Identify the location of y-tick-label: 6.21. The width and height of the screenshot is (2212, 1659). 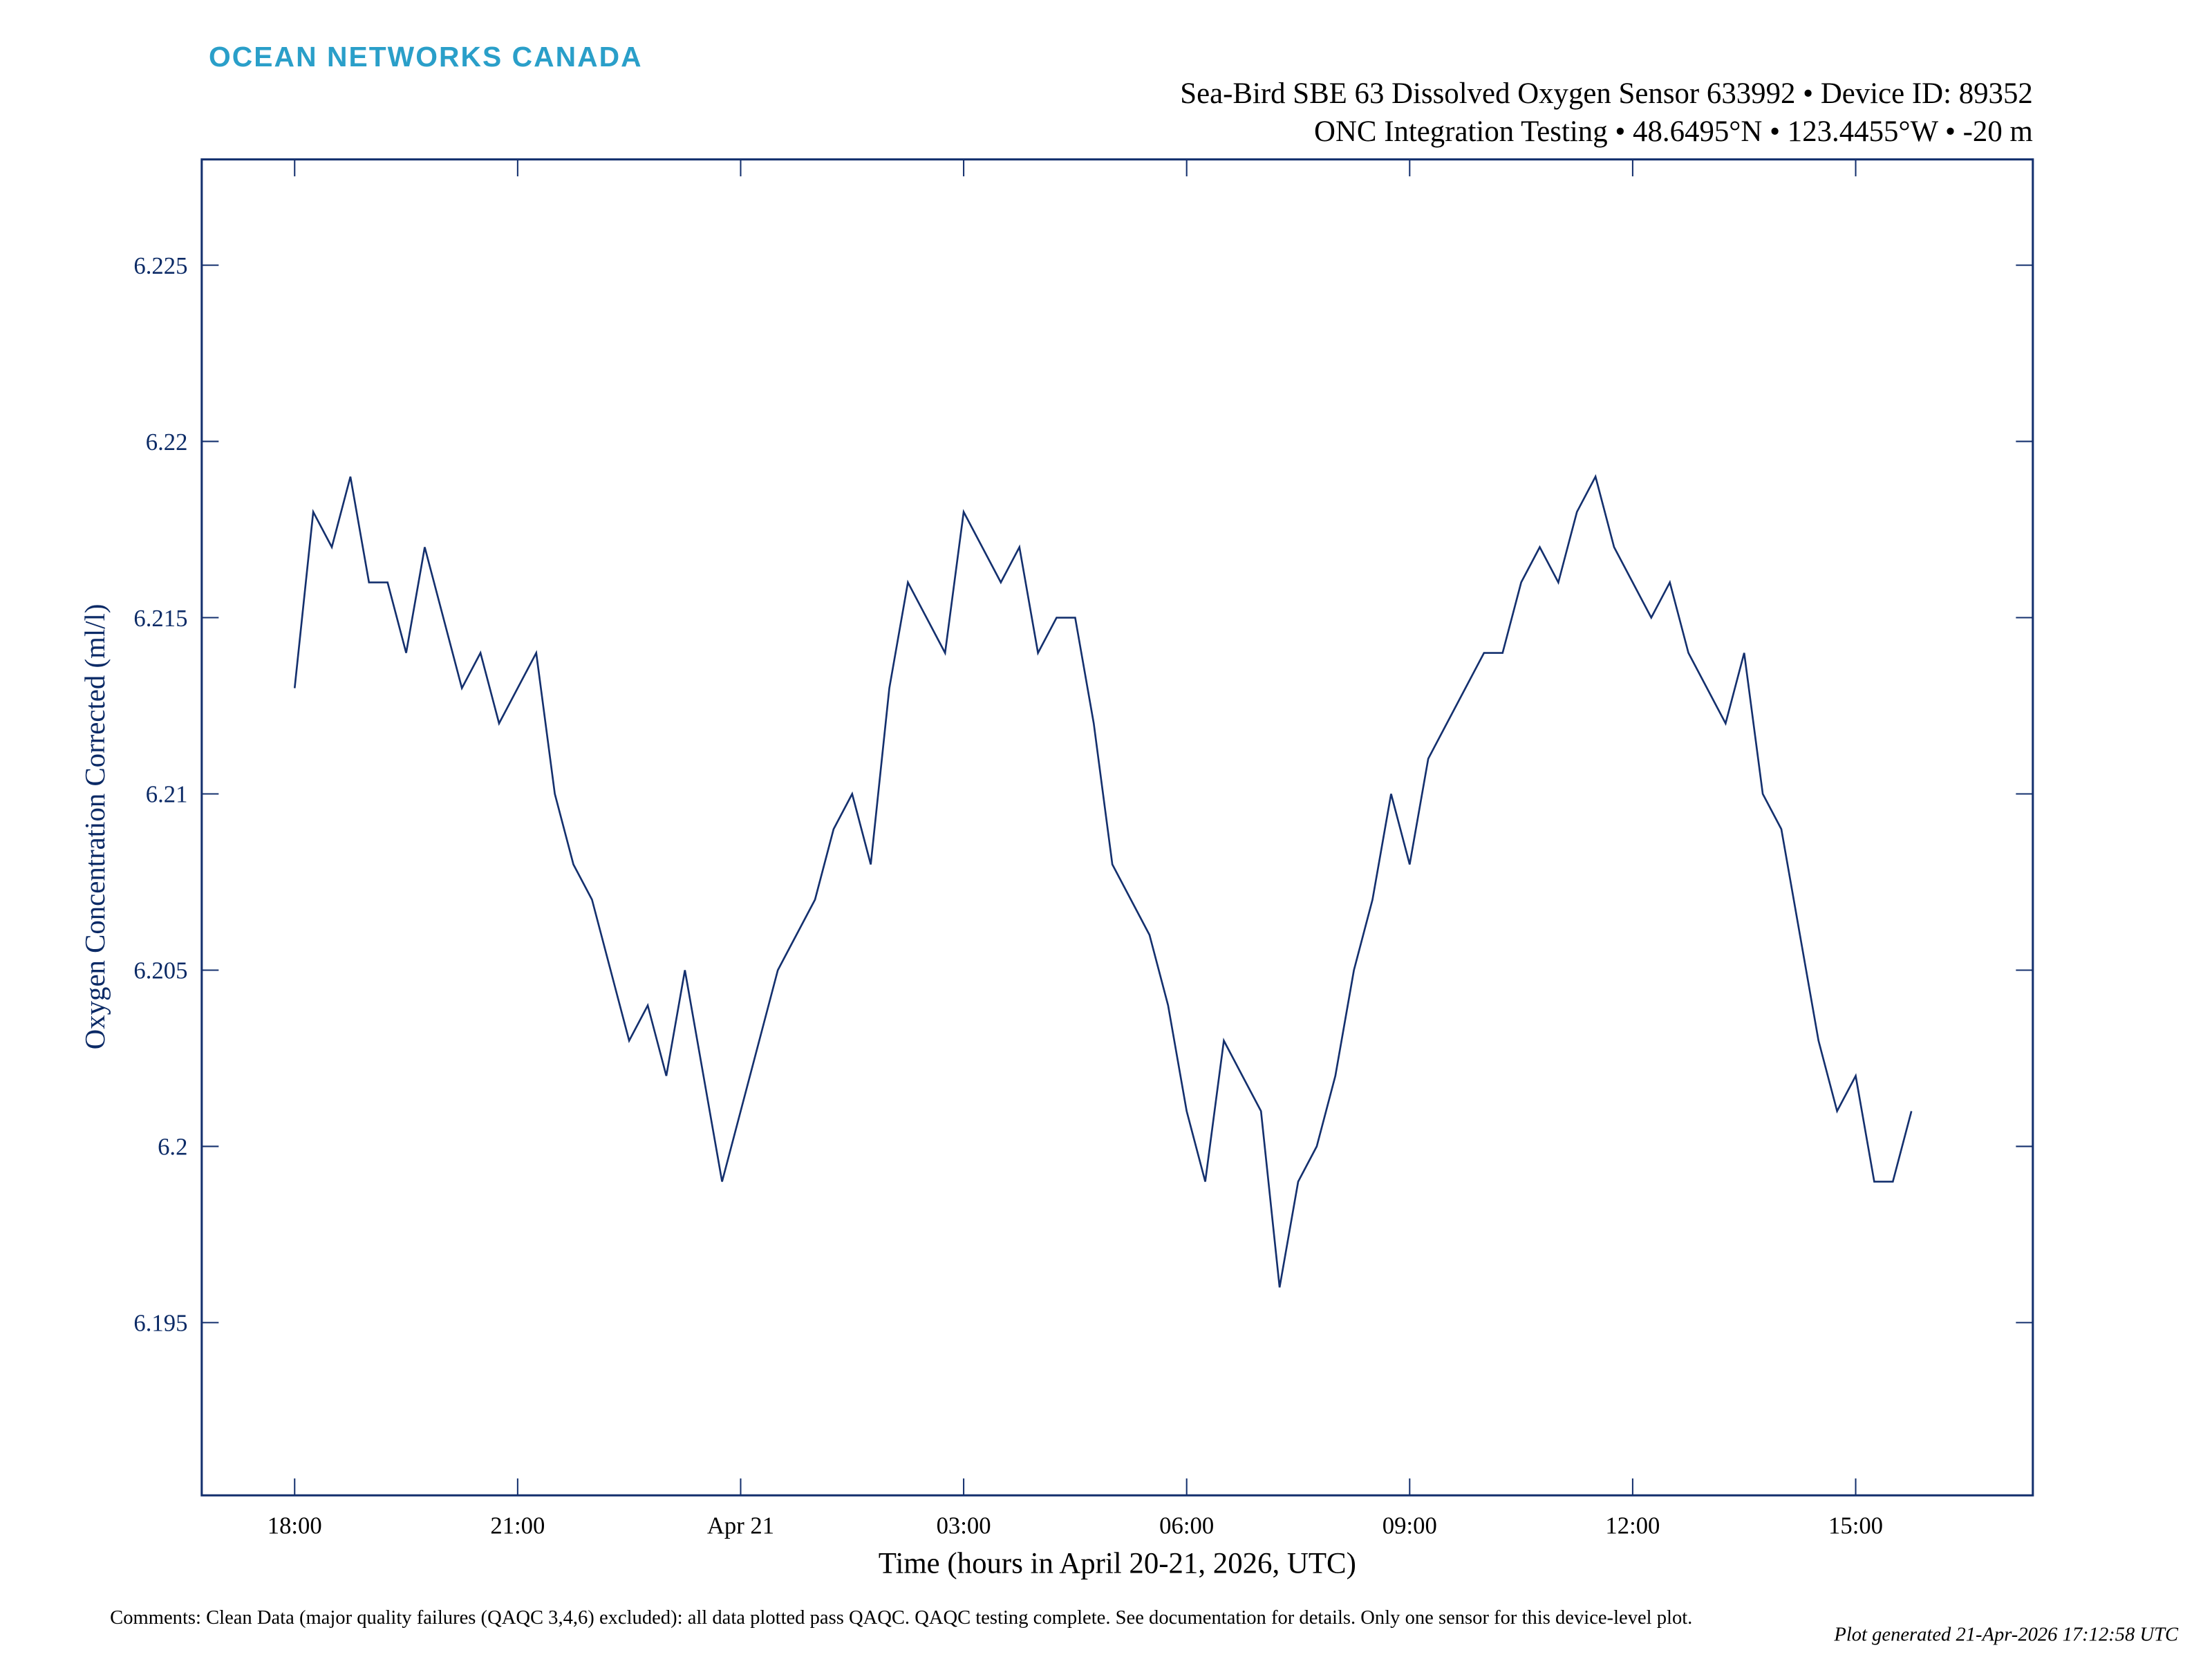
(167, 794).